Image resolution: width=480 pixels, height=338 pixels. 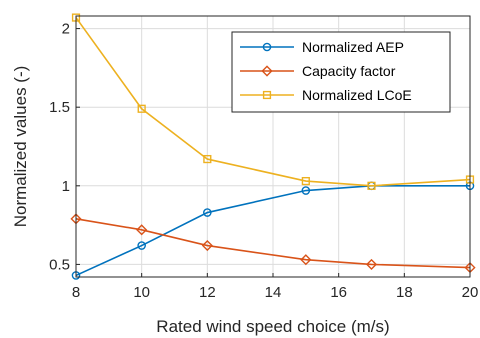 I want to click on legend-label: Normalized LCoE, so click(x=357, y=95).